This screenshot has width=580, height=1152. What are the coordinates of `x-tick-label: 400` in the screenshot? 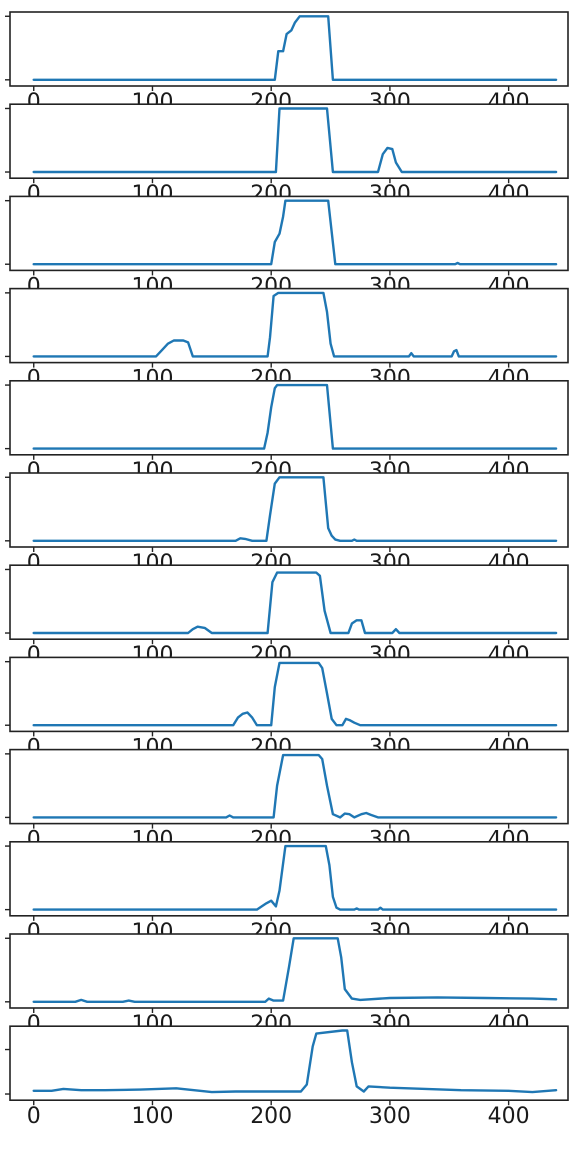 It's located at (509, 1116).